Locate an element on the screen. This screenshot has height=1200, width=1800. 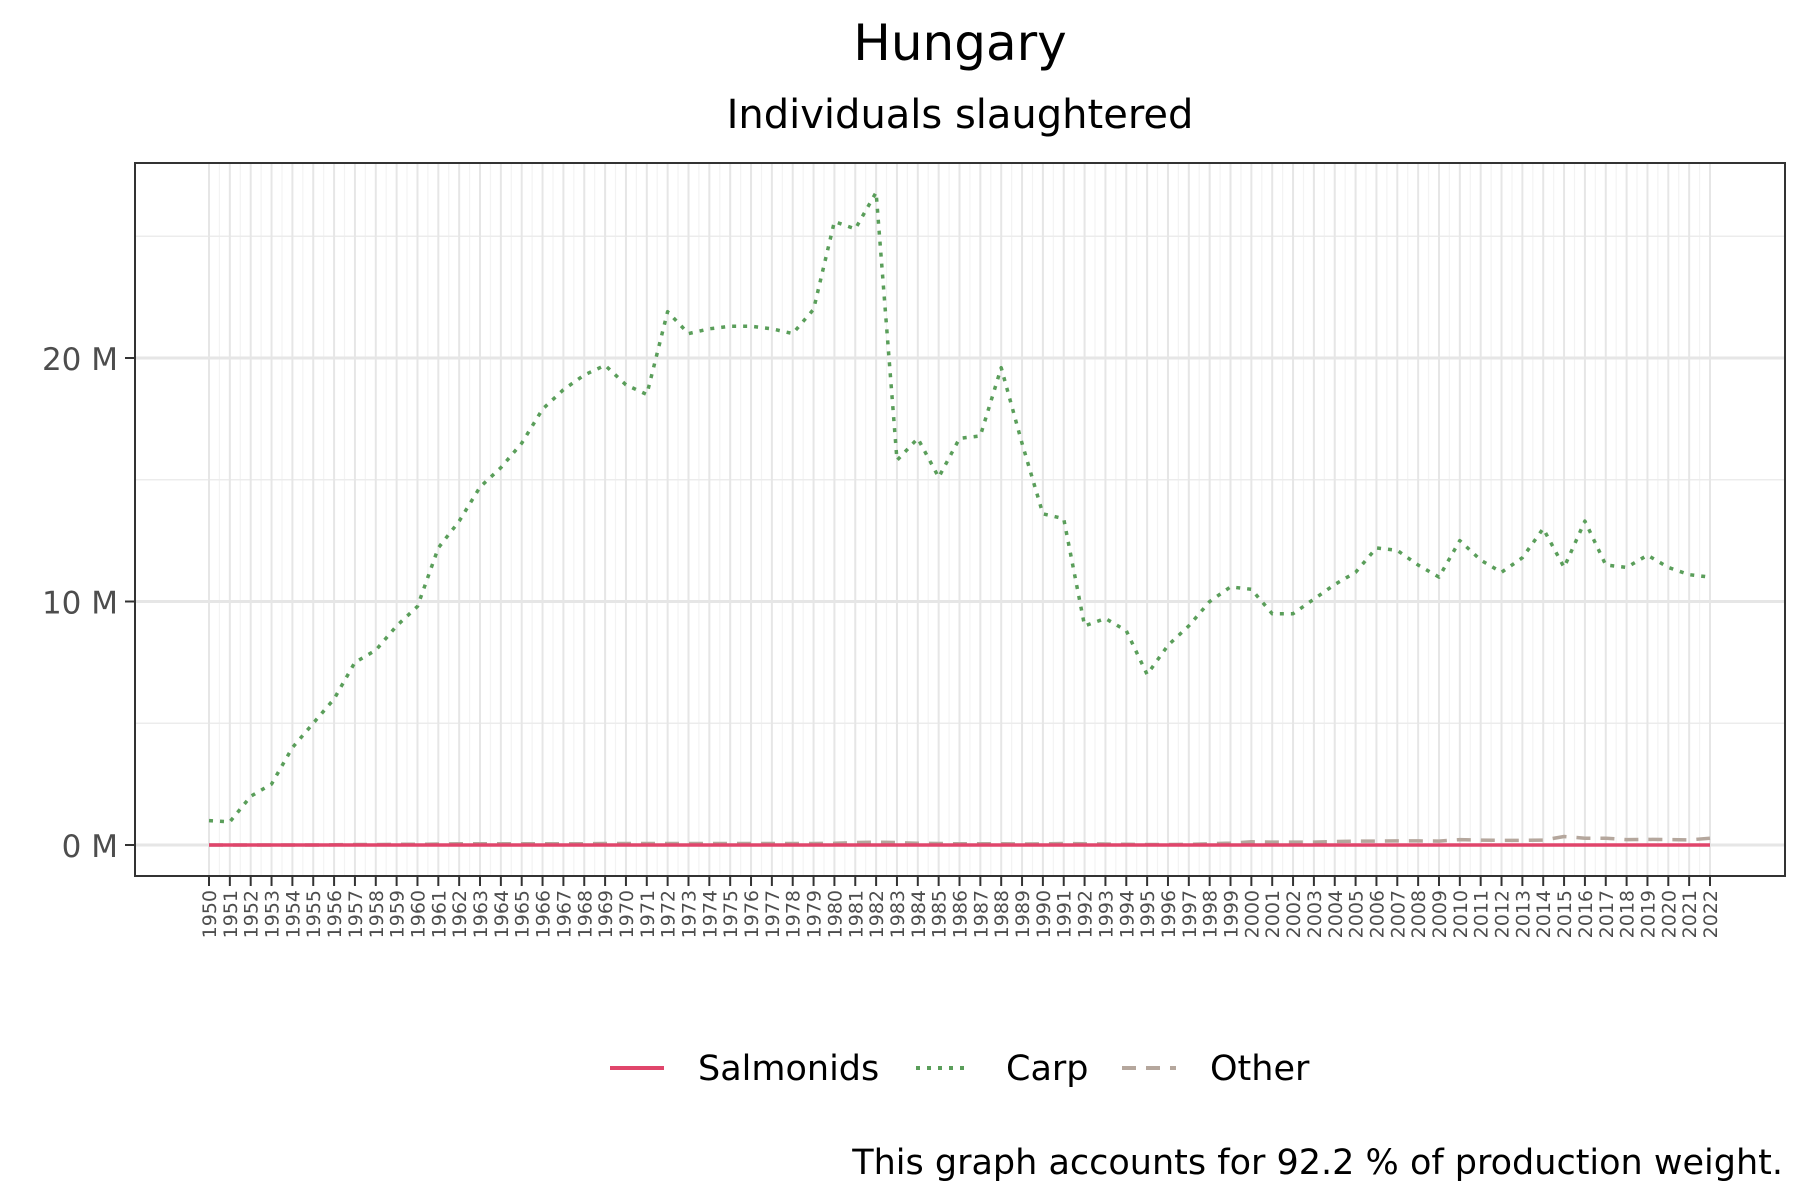
x-tick-label: 2014 is located at coordinates (1544, 914).